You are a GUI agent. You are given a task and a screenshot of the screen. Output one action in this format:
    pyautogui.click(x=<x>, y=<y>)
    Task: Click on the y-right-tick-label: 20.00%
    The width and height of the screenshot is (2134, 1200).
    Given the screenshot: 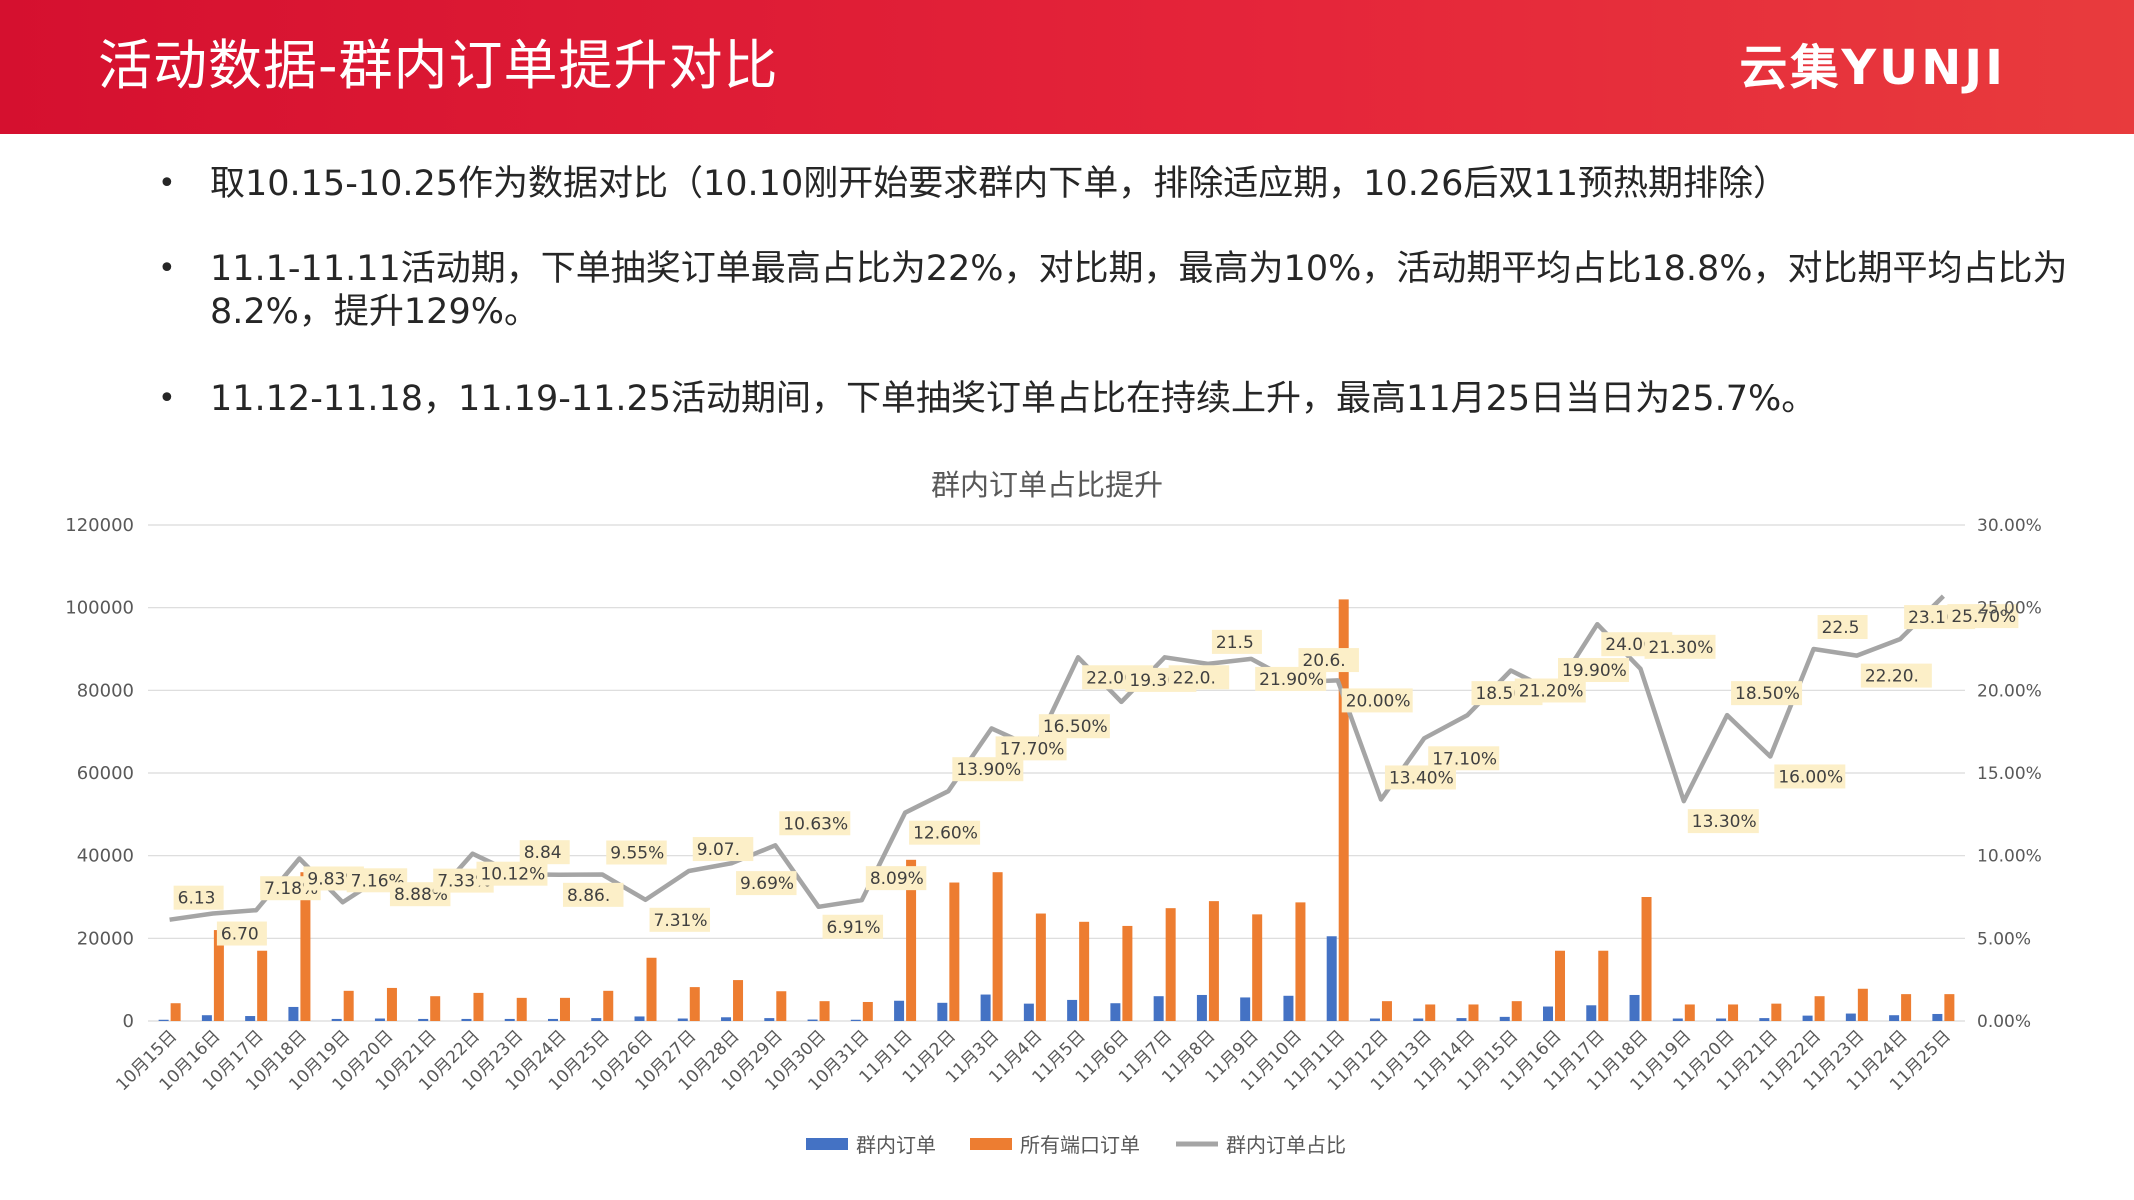 What is the action you would take?
    pyautogui.click(x=2009, y=691)
    